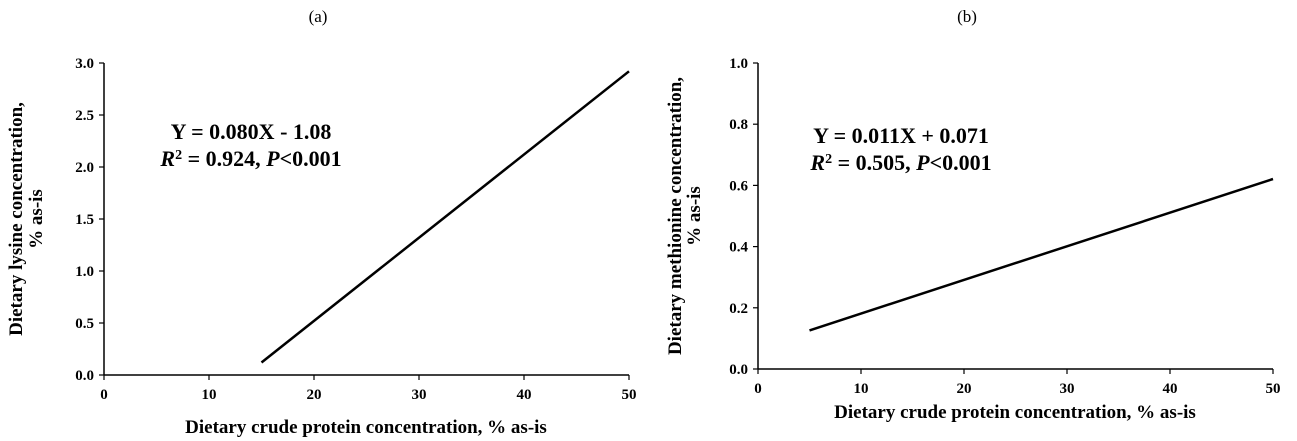  Describe the element at coordinates (738, 309) in the screenshot. I see `y-tick-label: 0.2` at that location.